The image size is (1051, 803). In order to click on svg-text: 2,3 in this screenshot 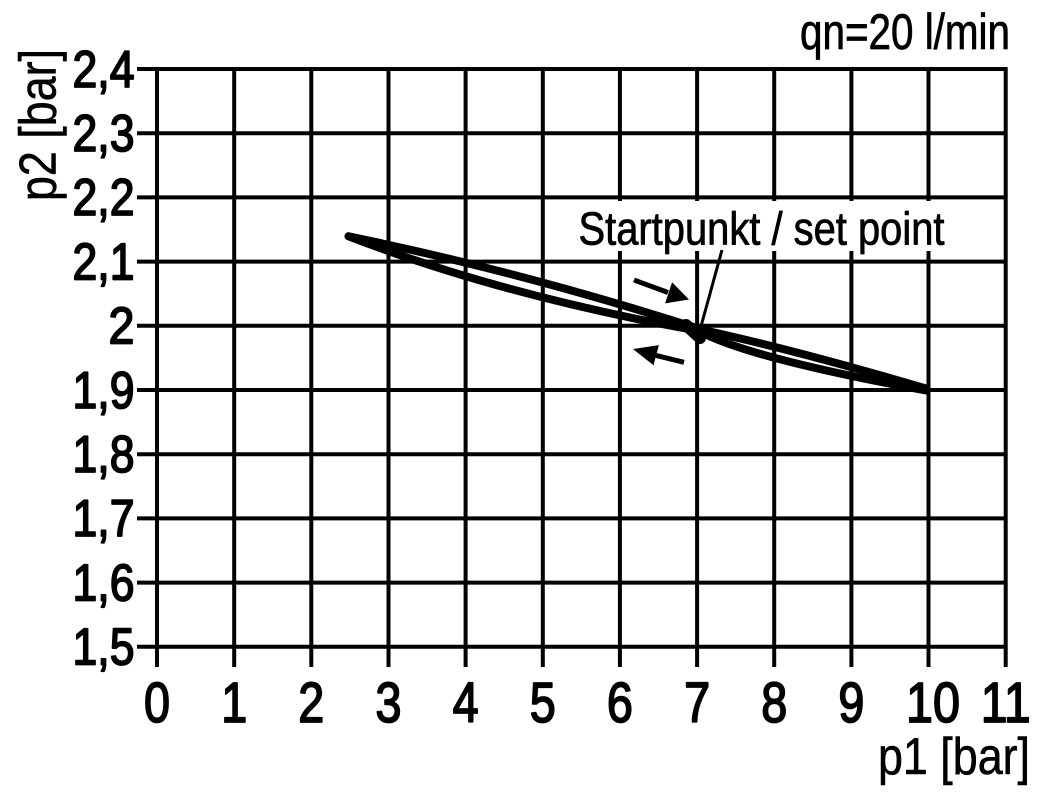, I will do `click(104, 134)`.